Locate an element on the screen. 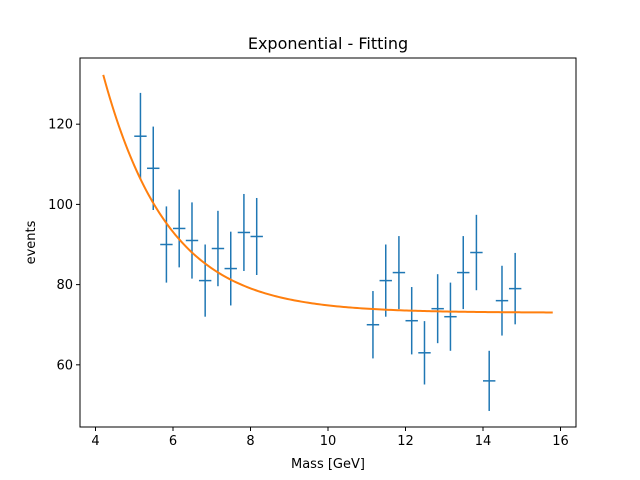 This screenshot has height=480, width=640. x-axis-label: Mass [GeV] is located at coordinates (328, 464).